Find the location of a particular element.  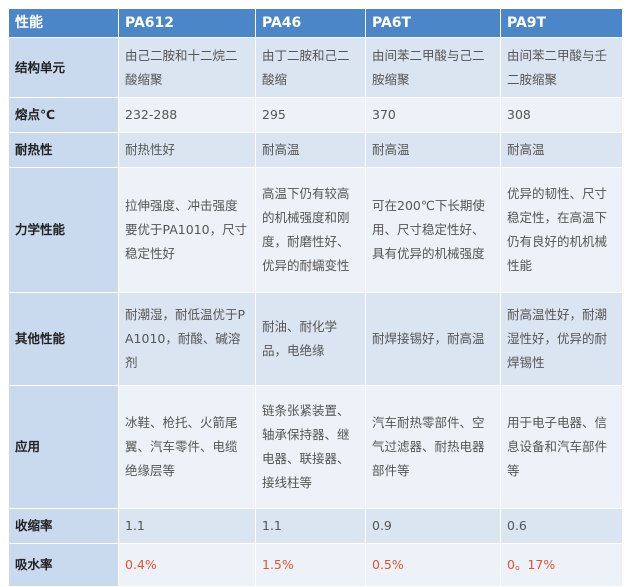

table-cell: 耐潮湿，耐低温优于PA1010，耐酸、碱溶剂 is located at coordinates (187, 339).